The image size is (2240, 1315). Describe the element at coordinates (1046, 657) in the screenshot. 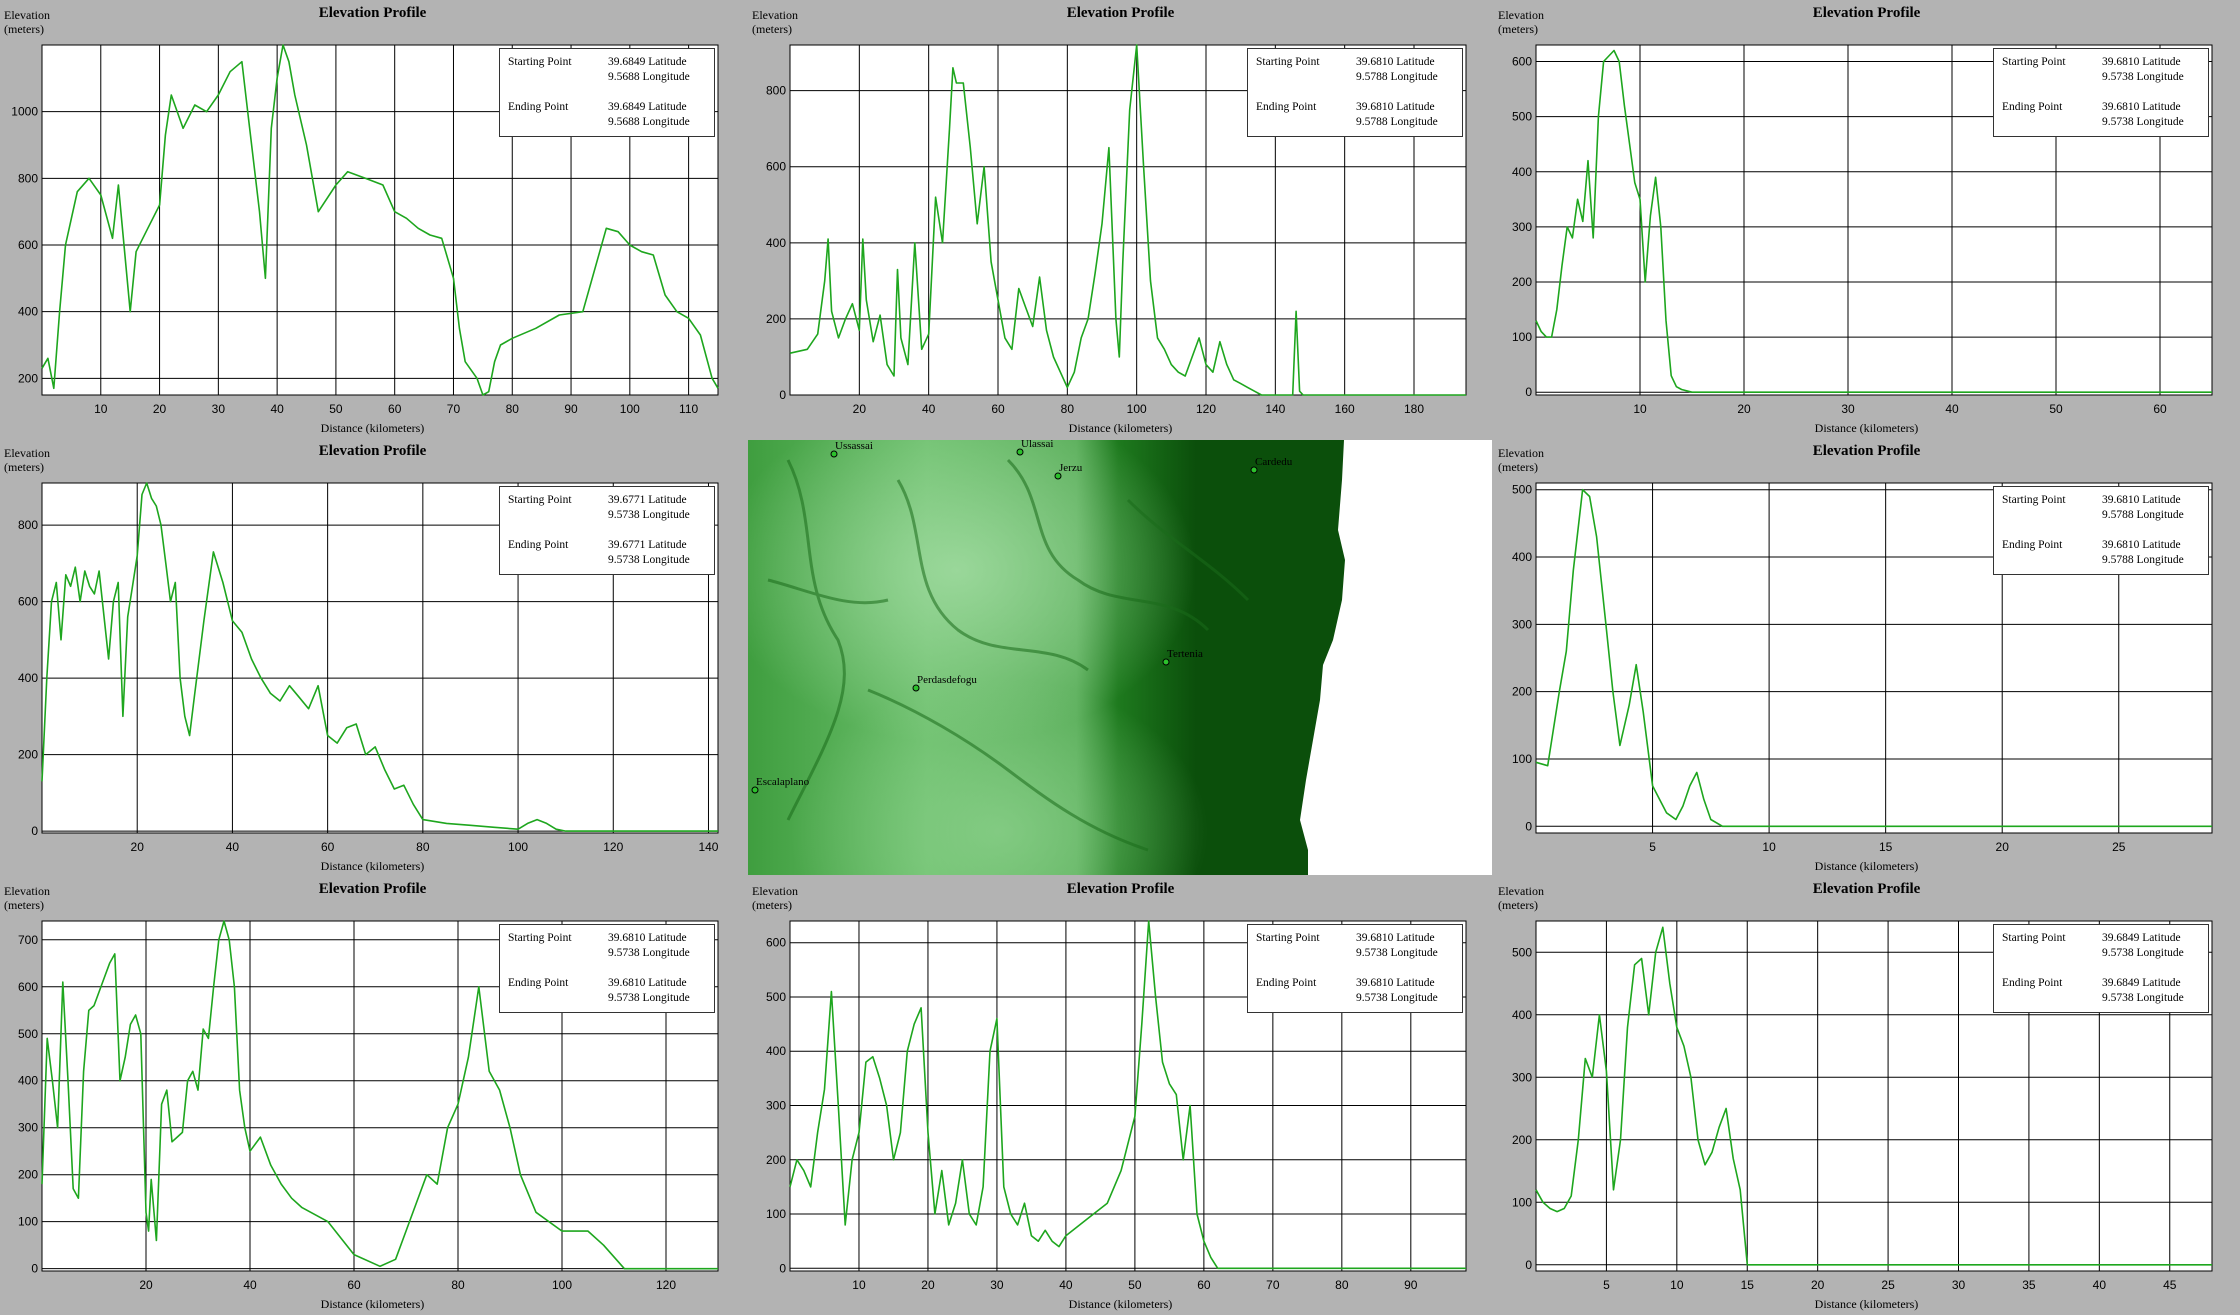

I see `highland-shading-south` at that location.